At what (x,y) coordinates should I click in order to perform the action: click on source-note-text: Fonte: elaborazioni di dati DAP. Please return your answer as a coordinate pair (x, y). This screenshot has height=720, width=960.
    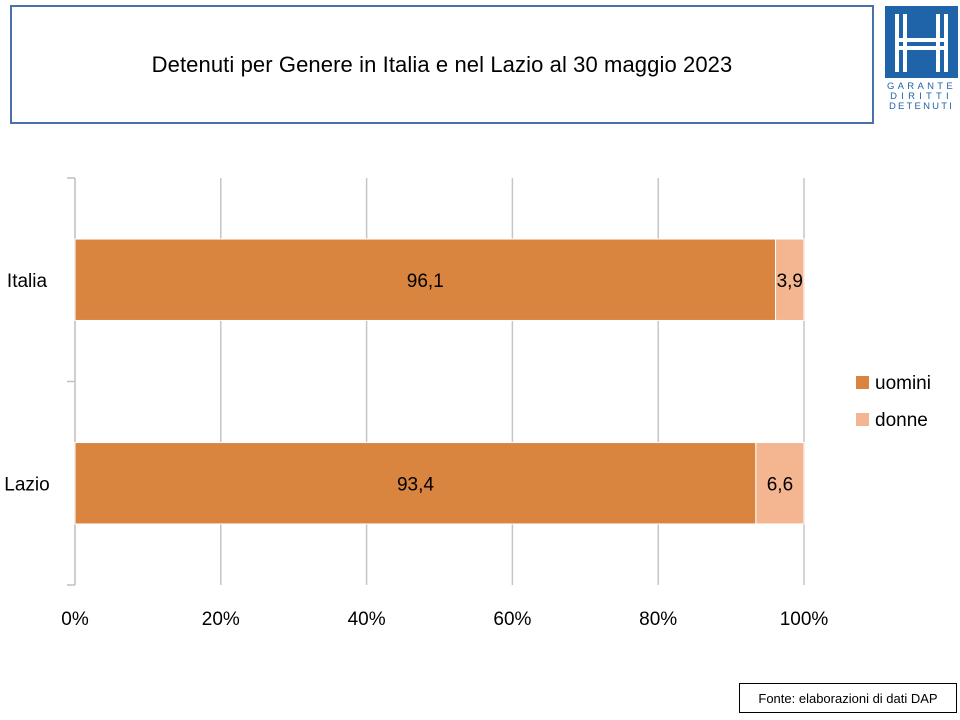
    Looking at the image, I should click on (848, 698).